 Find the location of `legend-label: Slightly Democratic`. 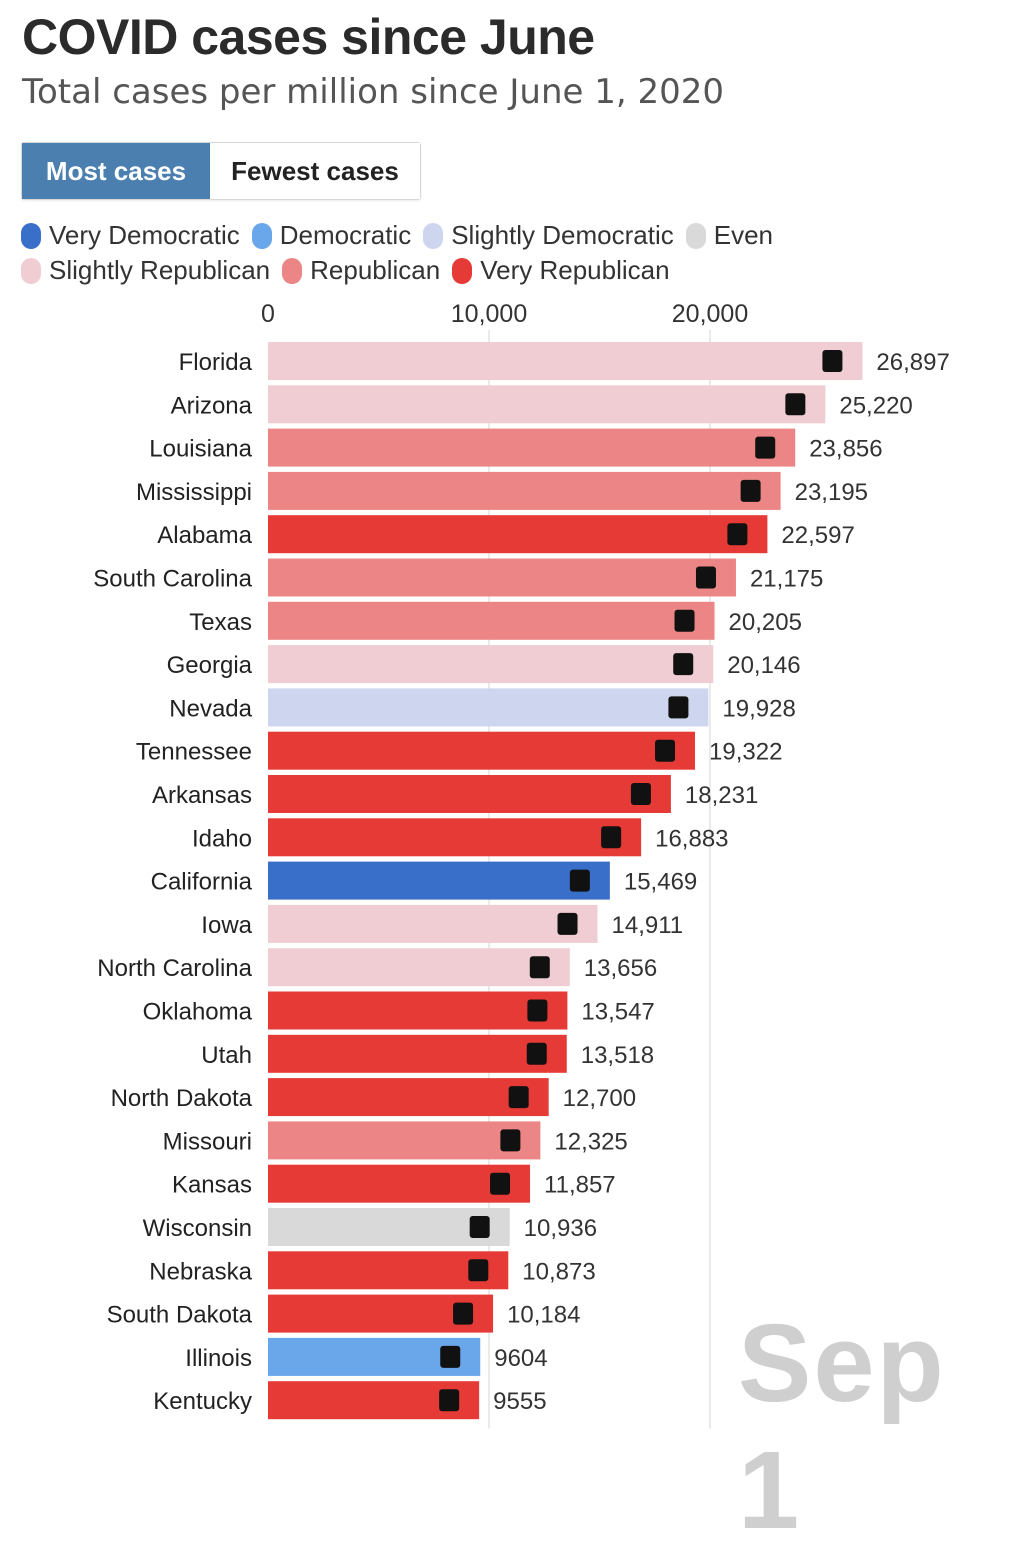

legend-label: Slightly Democratic is located at coordinates (562, 235).